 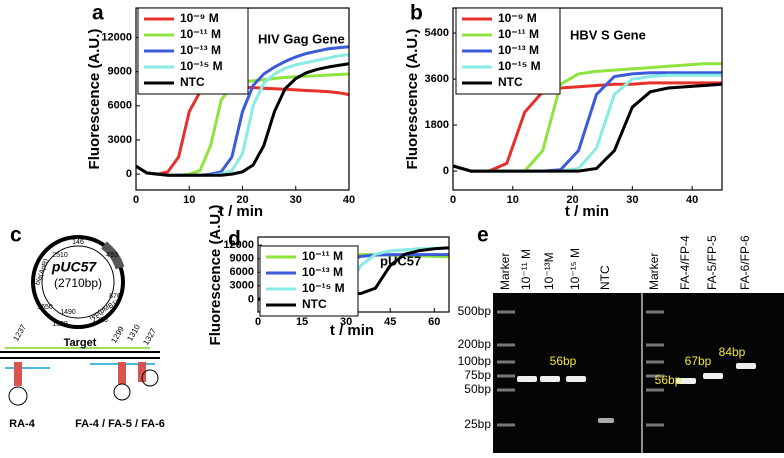 I want to click on diagram-label: 1339, so click(x=60, y=324).